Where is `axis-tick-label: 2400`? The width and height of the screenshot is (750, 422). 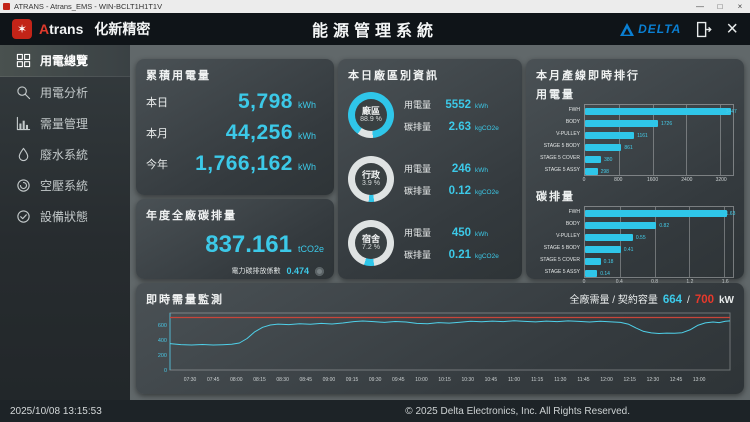
axis-tick-label: 2400 is located at coordinates (687, 180).